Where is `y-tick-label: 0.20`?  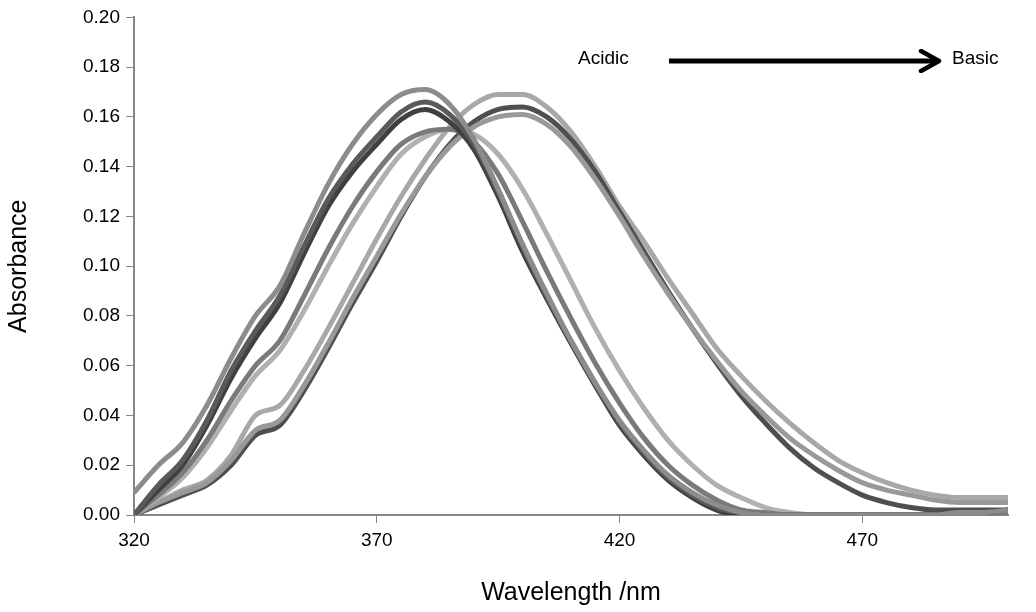
y-tick-label: 0.20 is located at coordinates (101, 16).